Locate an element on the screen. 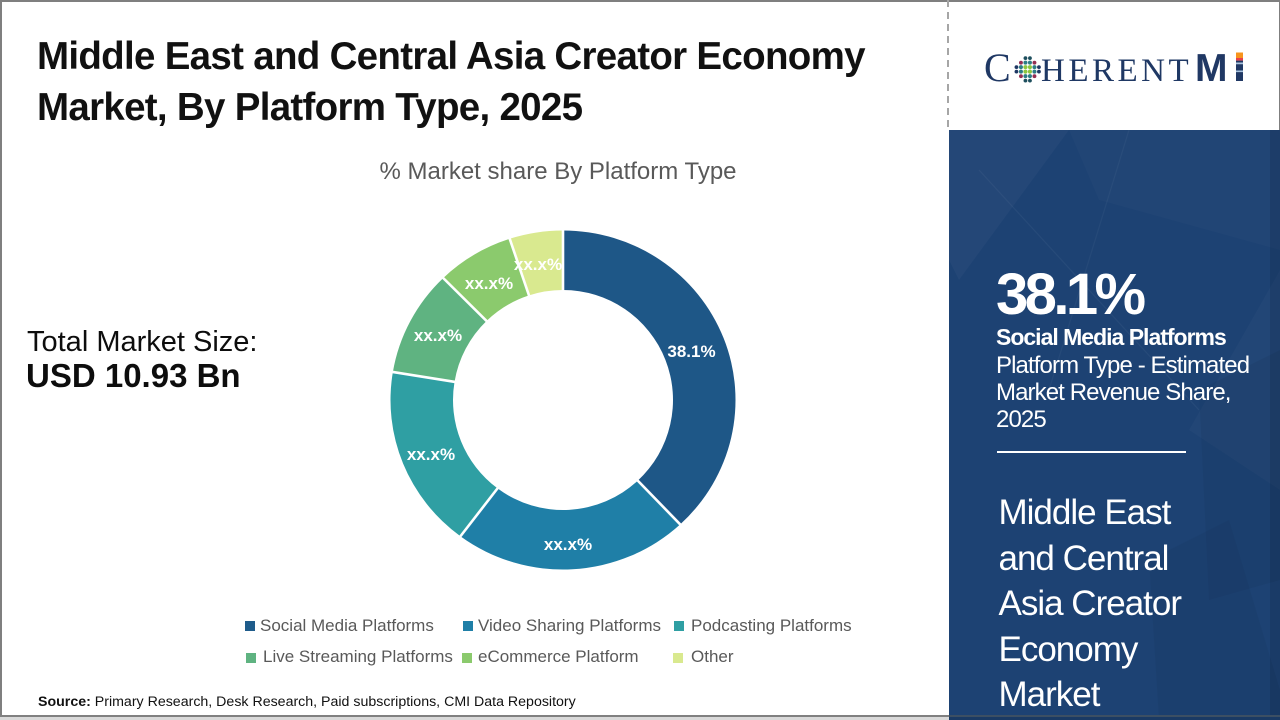 The height and width of the screenshot is (720, 1280). svg-text: C is located at coordinates (997, 67).